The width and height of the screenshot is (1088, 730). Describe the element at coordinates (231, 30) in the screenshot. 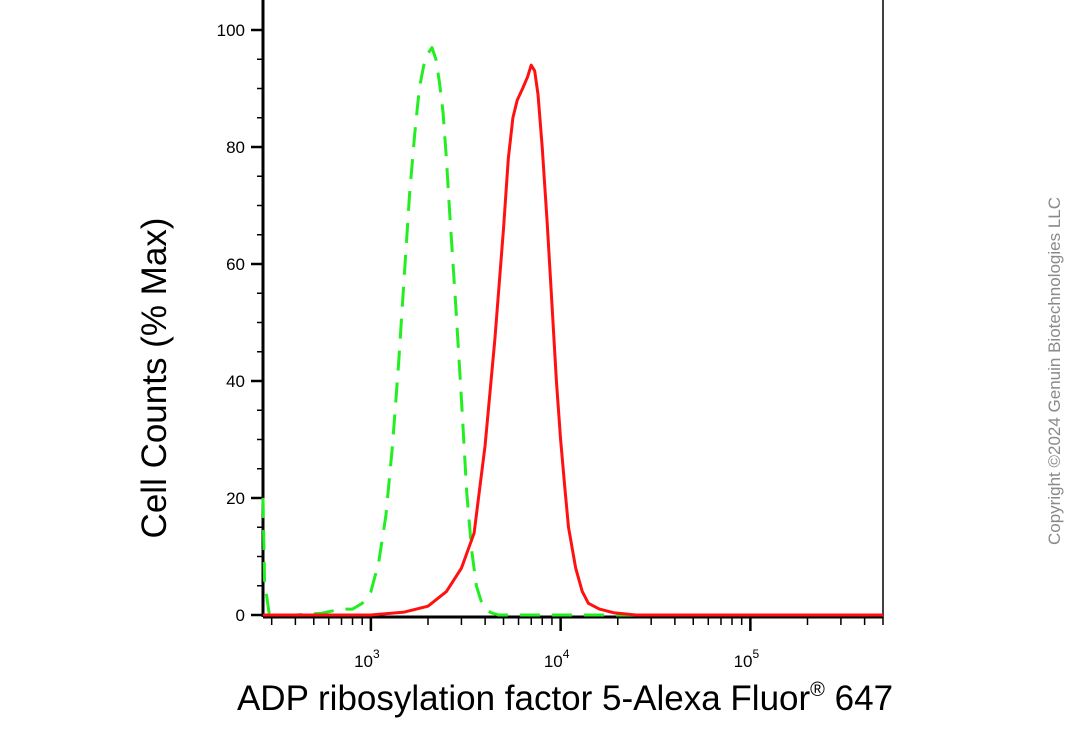

I see `y-tick-label: 100` at that location.